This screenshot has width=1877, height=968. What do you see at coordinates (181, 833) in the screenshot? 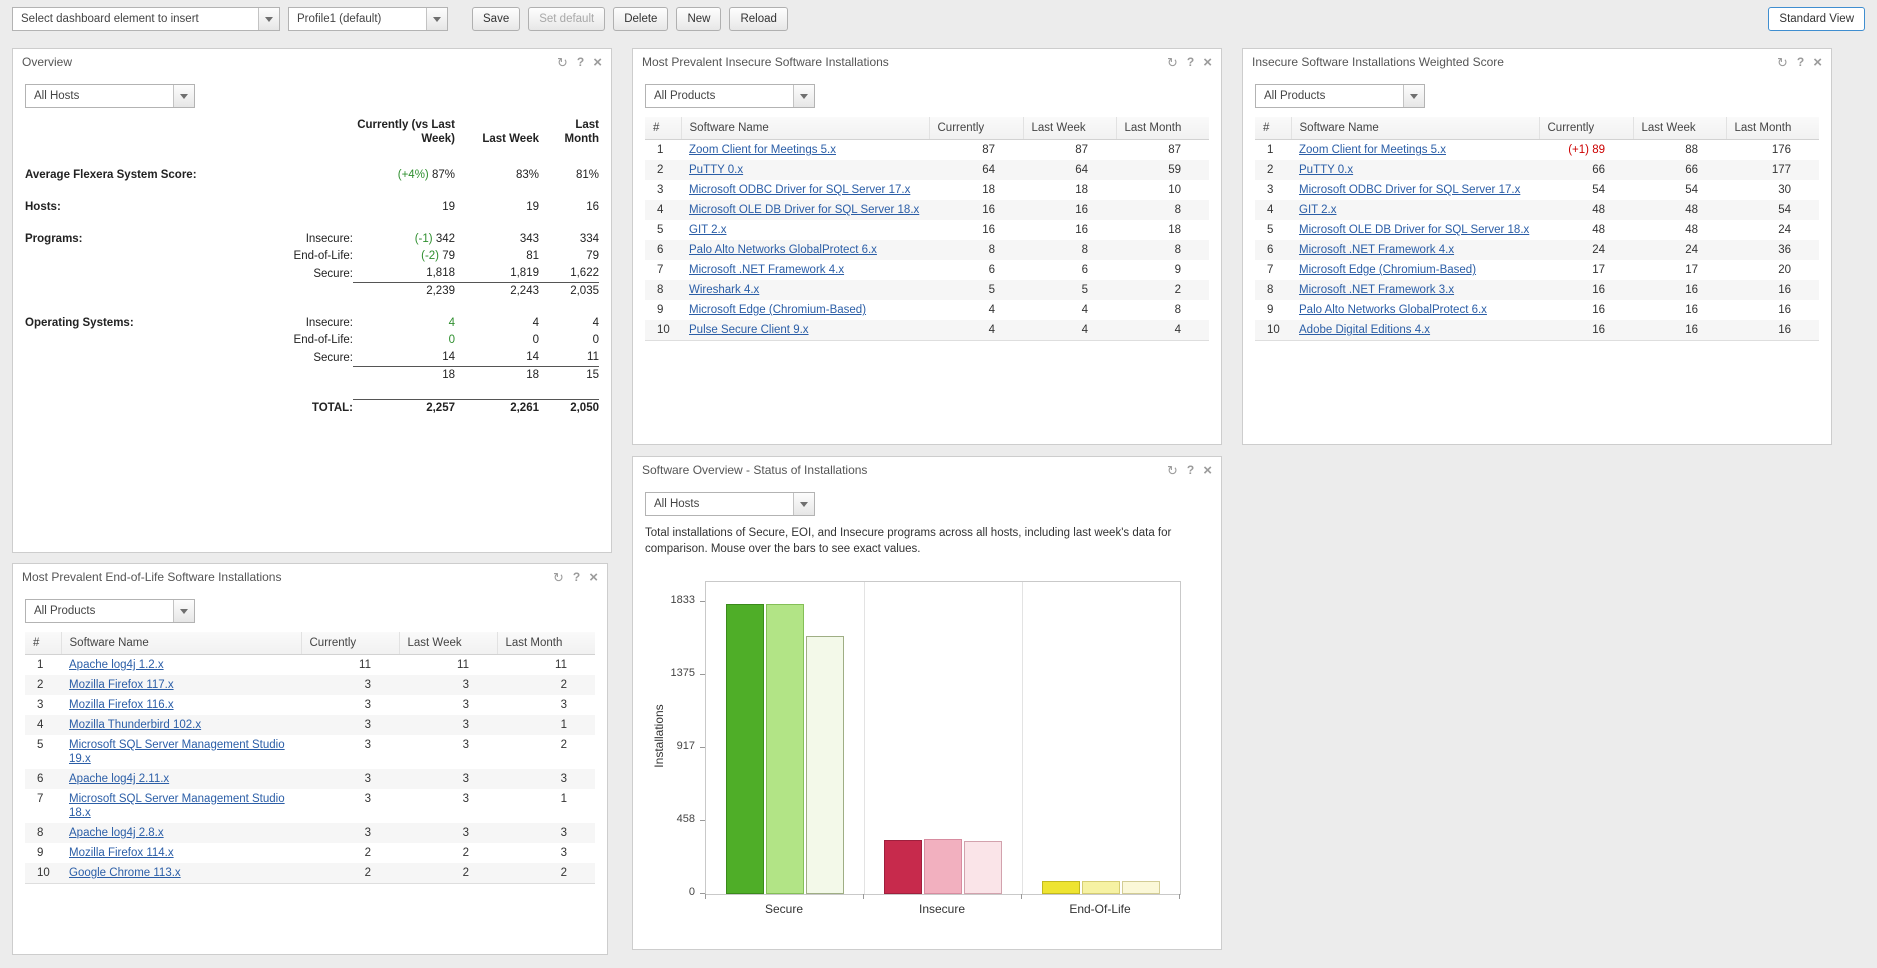
I see `software-name-cell: Apache log4j 2.8.x` at bounding box center [181, 833].